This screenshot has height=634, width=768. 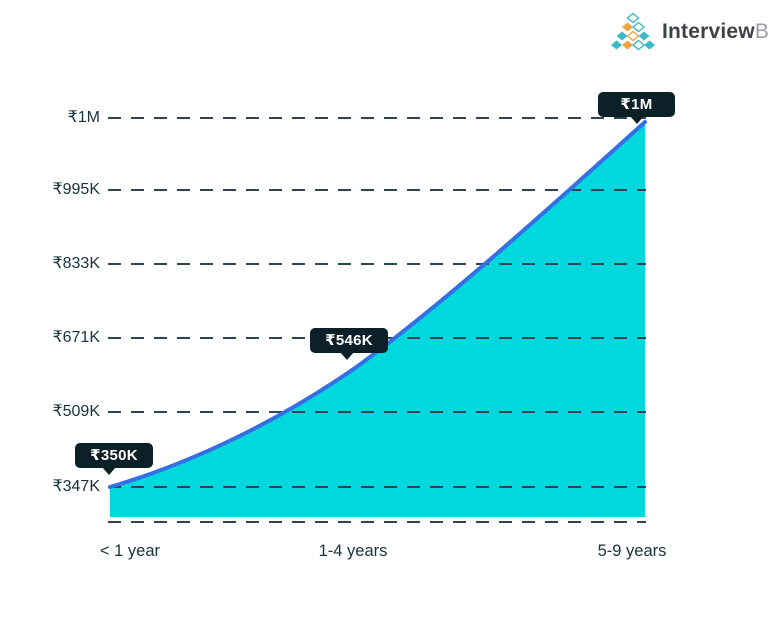 What do you see at coordinates (76, 337) in the screenshot?
I see `y-tick-671k: ₹671K` at bounding box center [76, 337].